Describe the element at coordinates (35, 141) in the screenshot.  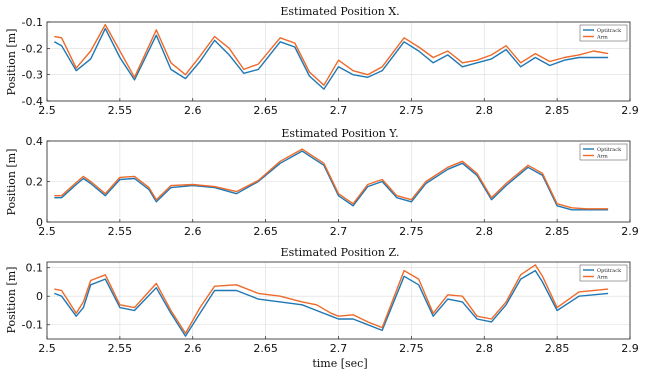
I see `y-tick-label: 0.4` at that location.